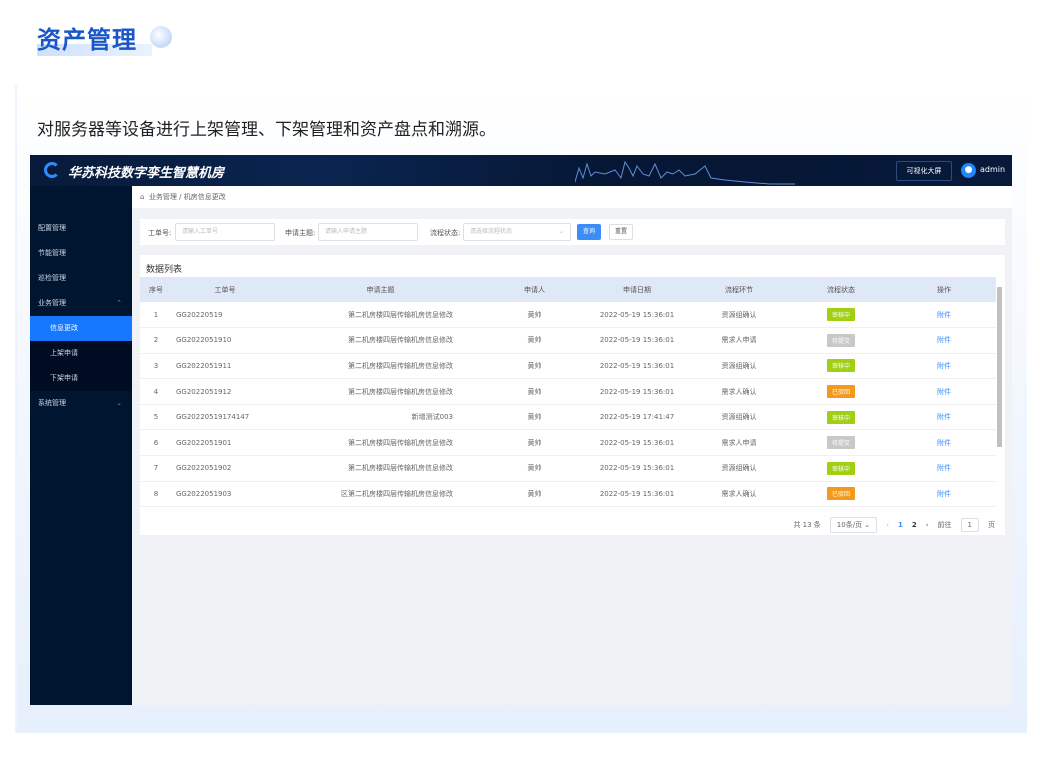 The image size is (1040, 772). What do you see at coordinates (491, 231) in the screenshot?
I see `status-placeholder: 请选择流程状态` at bounding box center [491, 231].